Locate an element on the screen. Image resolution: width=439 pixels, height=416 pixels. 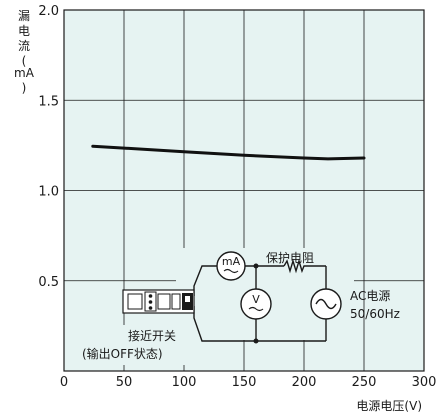
y-tick-label: 1.0 is located at coordinates (48, 192).